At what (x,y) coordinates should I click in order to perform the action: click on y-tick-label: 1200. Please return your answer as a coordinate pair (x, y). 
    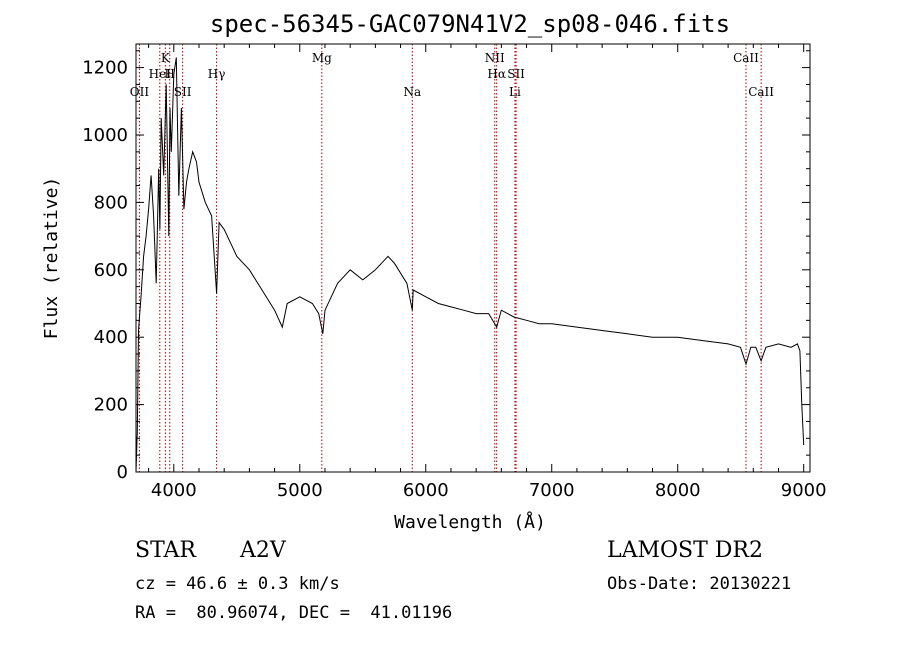
    Looking at the image, I should click on (105, 68).